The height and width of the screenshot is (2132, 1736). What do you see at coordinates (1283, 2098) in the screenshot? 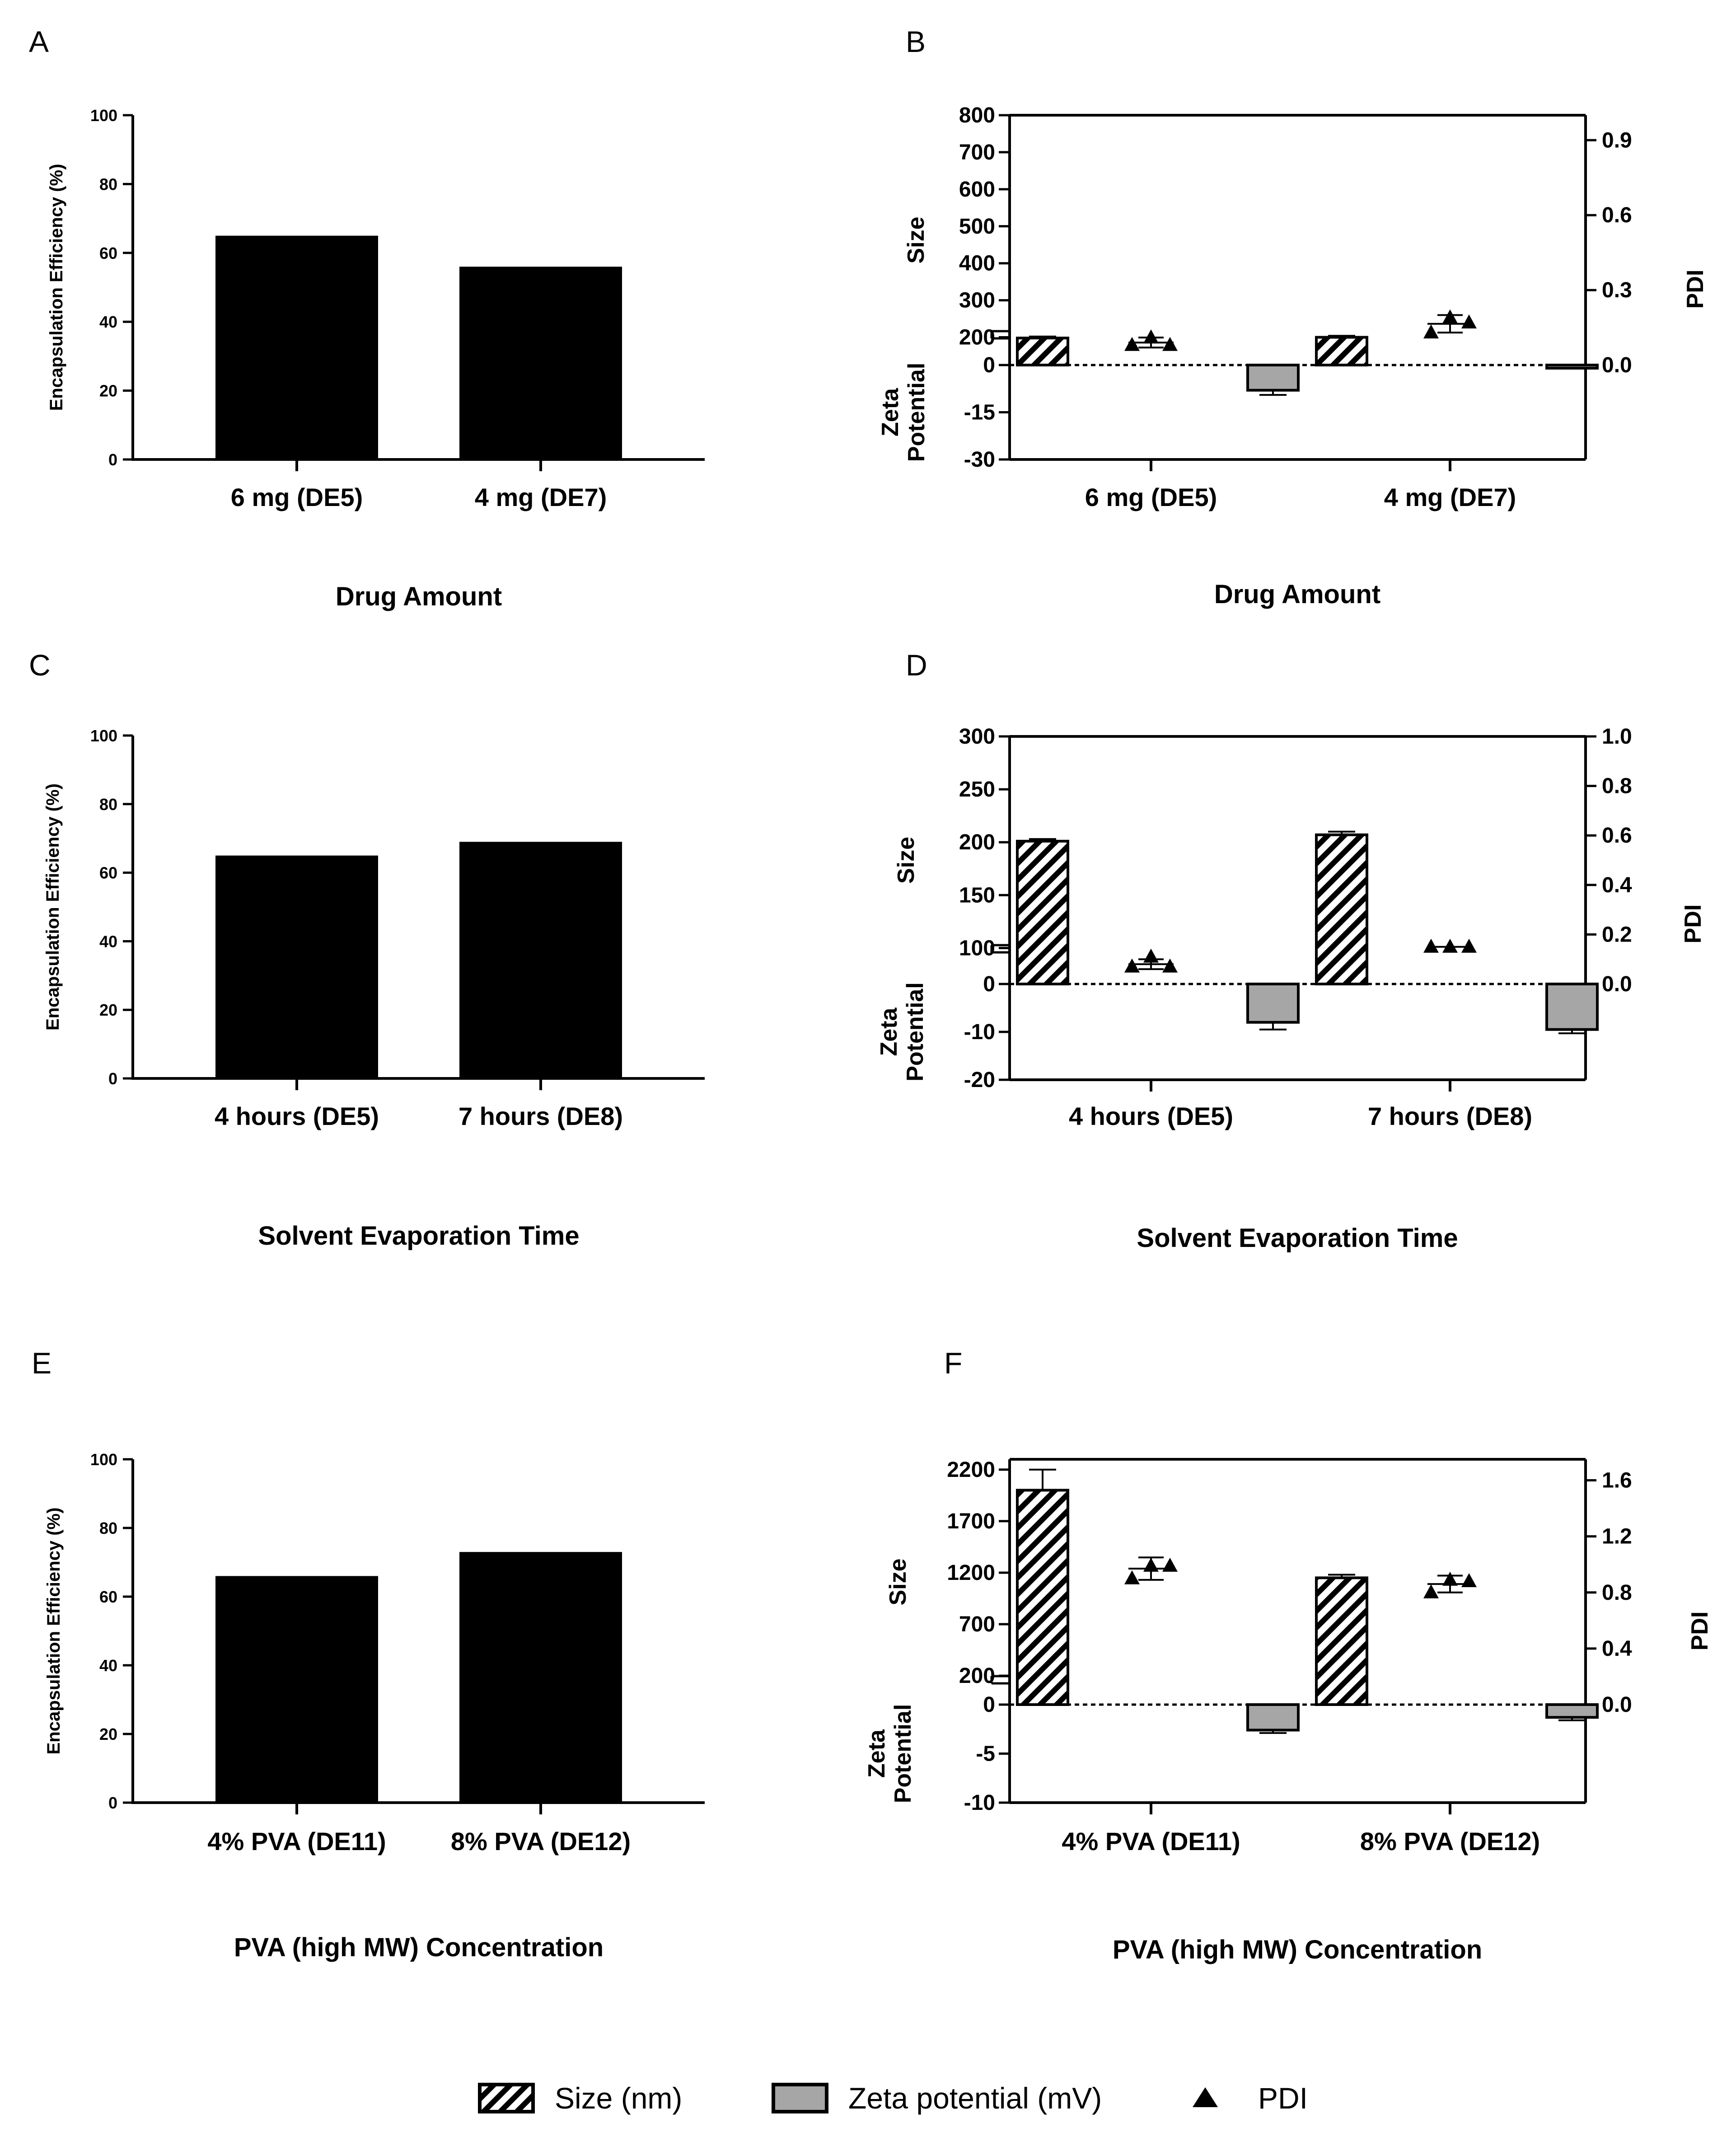
I see `legend-pdi-label: PDI` at bounding box center [1283, 2098].